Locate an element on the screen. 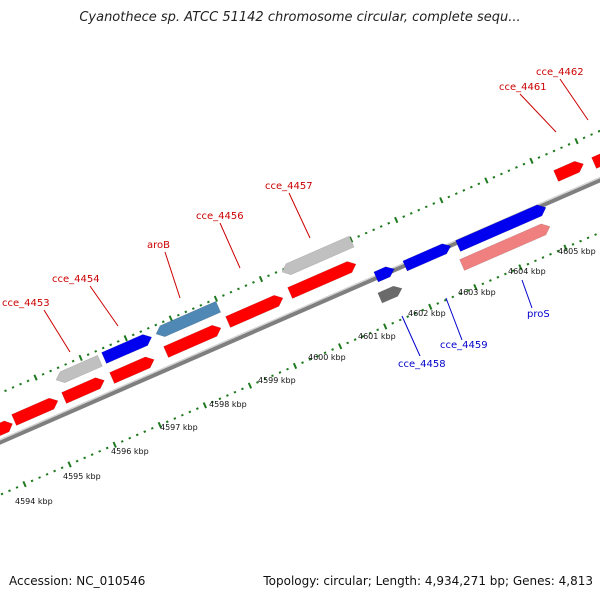 This screenshot has height=600, width=600. position-label: 4594 kbp is located at coordinates (34, 501).